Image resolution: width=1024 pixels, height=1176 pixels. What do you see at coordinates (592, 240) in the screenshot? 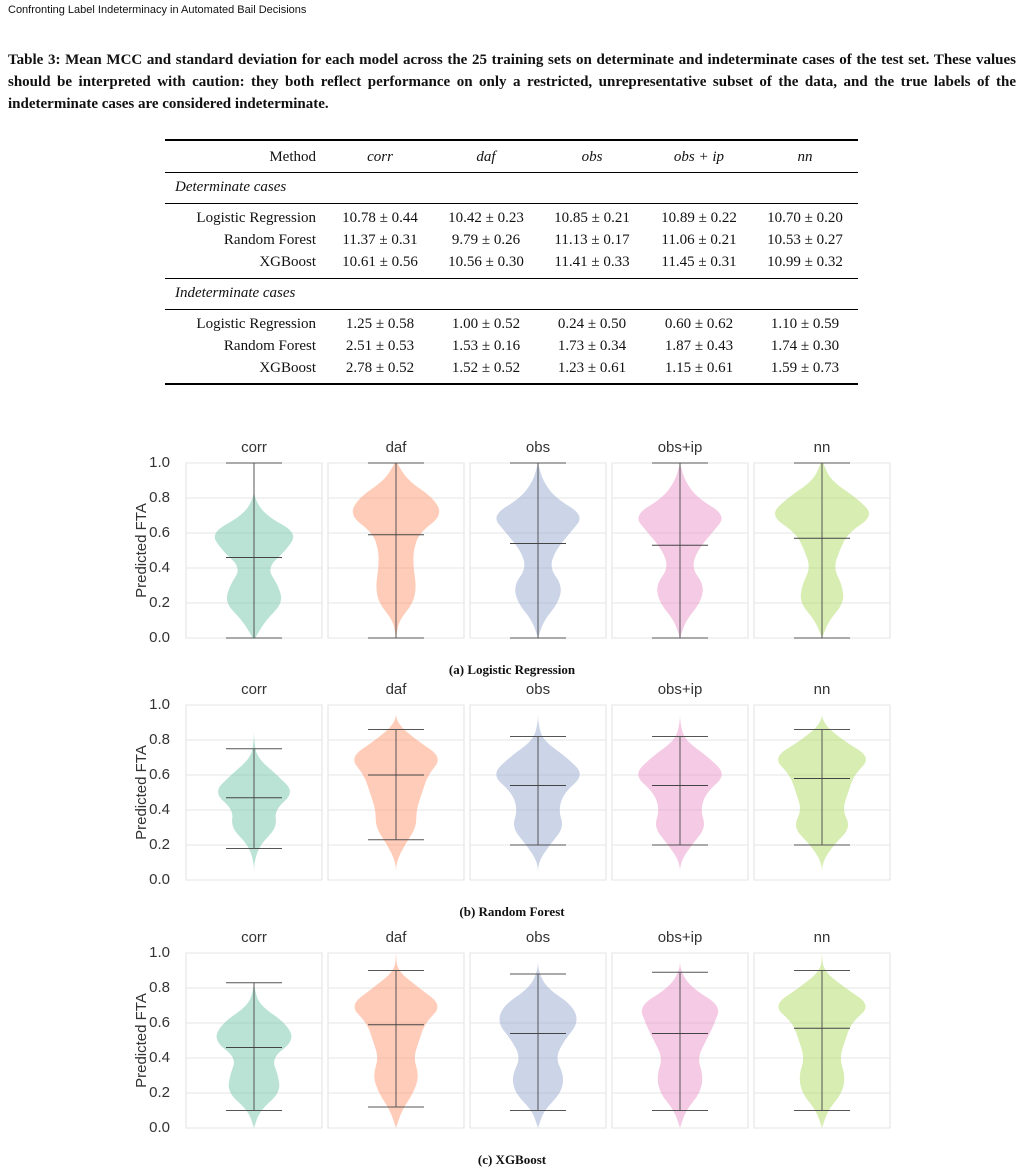
I see `table-cell: 11.13 ± 0.17` at bounding box center [592, 240].